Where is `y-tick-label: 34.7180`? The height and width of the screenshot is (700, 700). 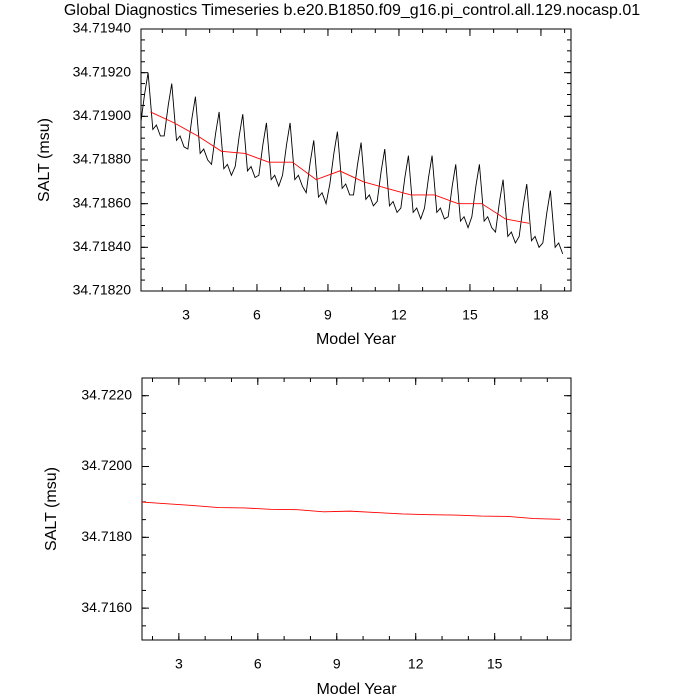
y-tick-label: 34.7180 is located at coordinates (106, 536).